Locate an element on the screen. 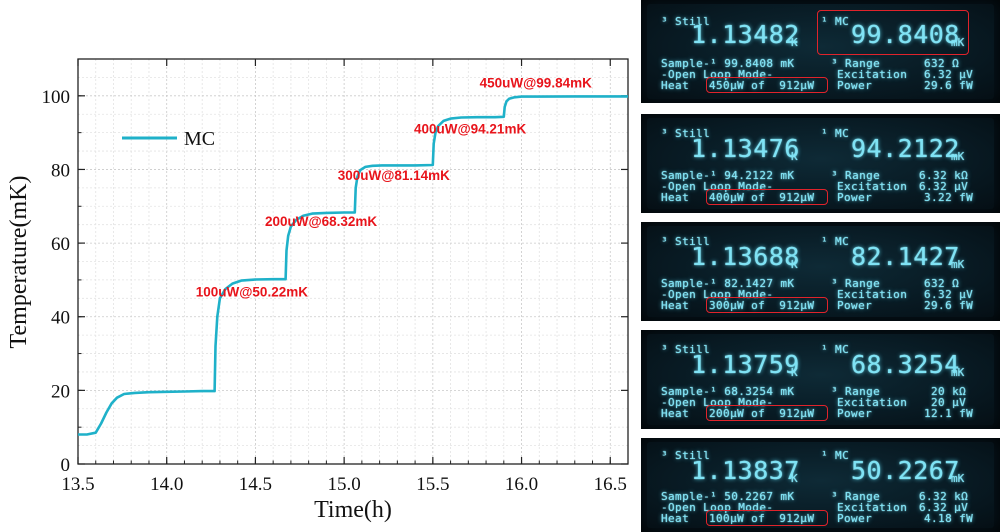 Image resolution: width=1000 pixels, height=532 pixels. mc-value-highlight is located at coordinates (893, 32).